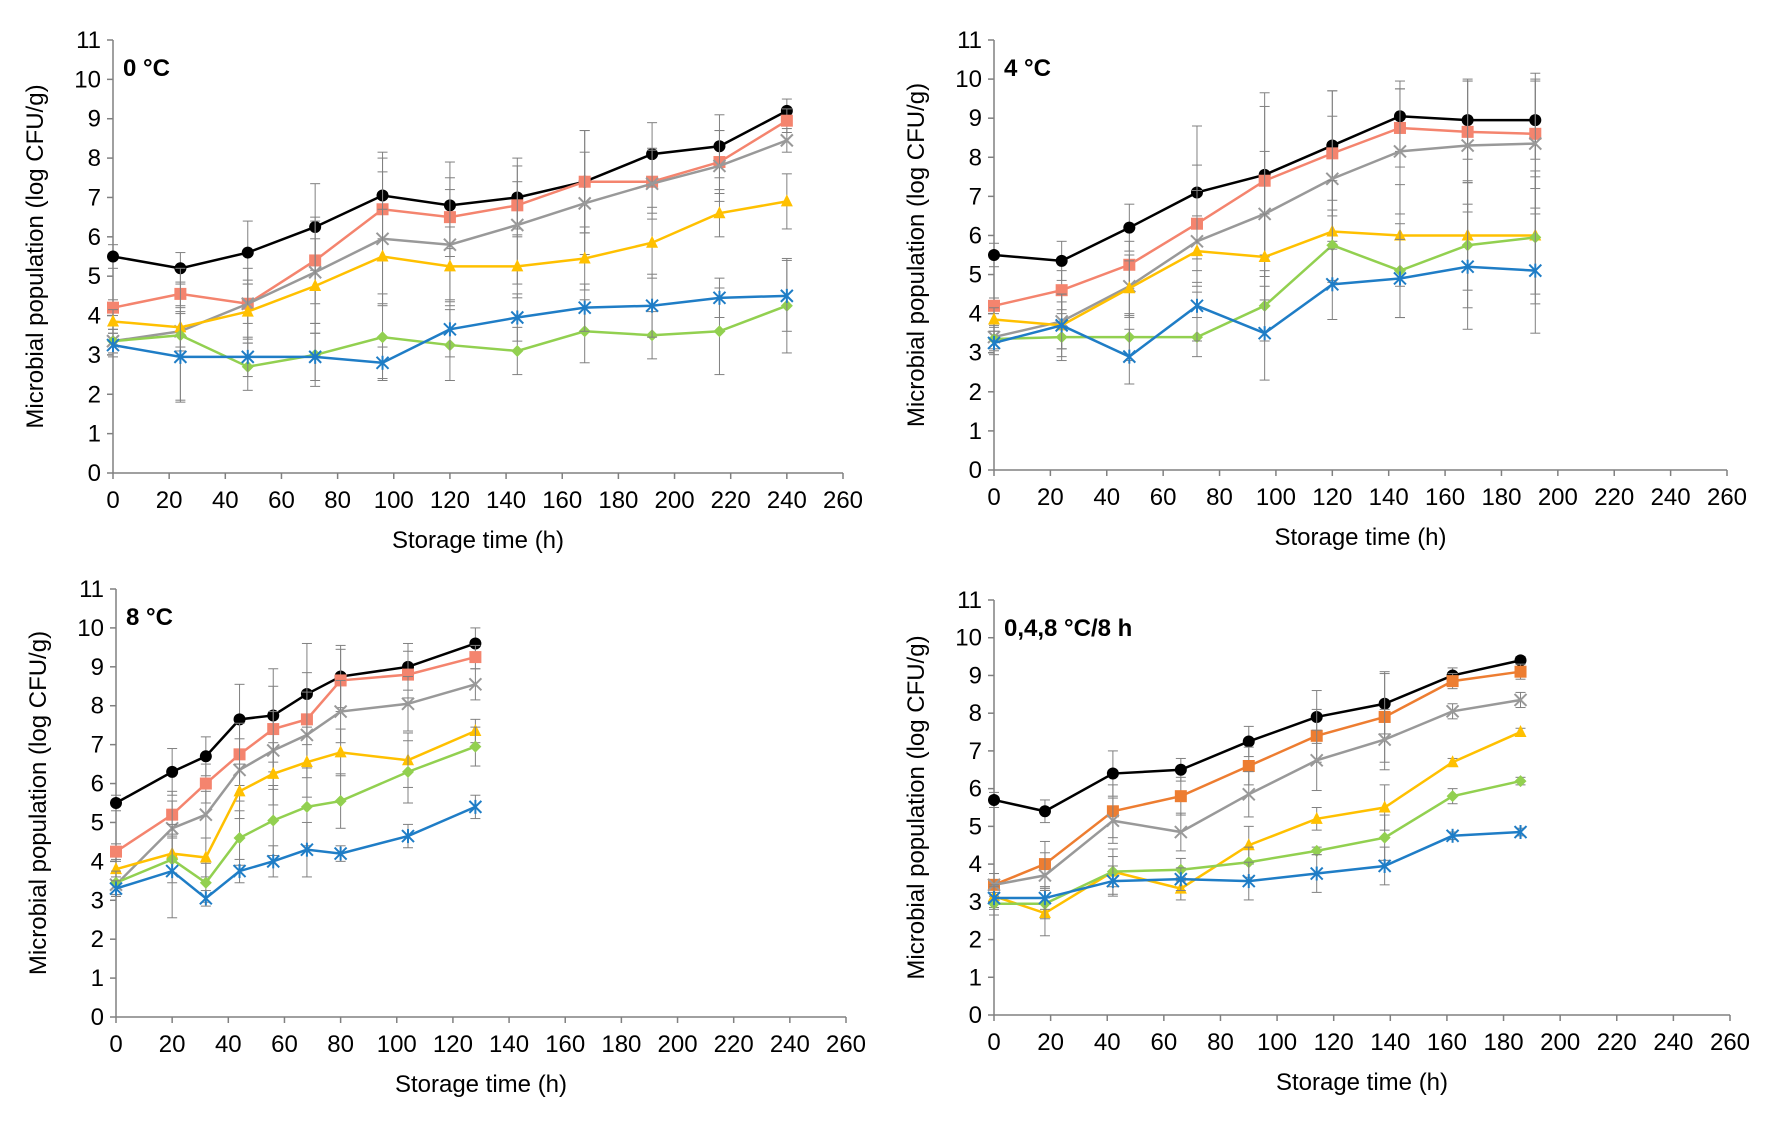 This screenshot has width=1772, height=1129. What do you see at coordinates (1163, 1042) in the screenshot?
I see `x-tick-label: 60` at bounding box center [1163, 1042].